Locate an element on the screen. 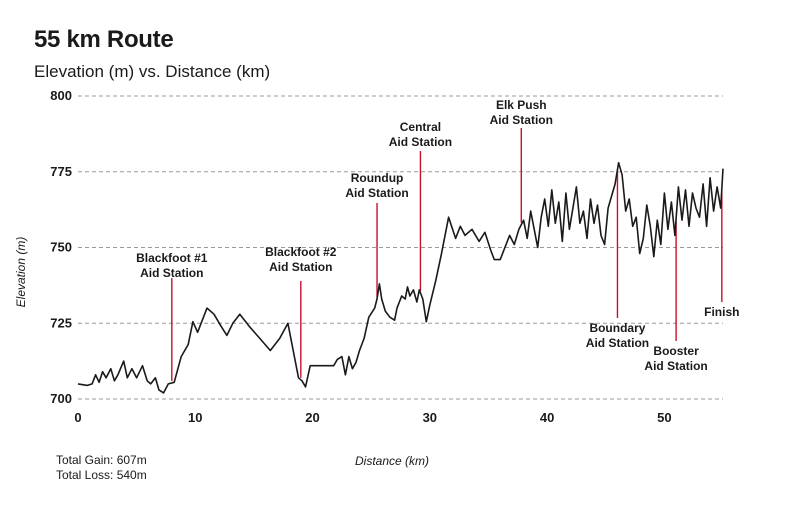 The image size is (801, 514). y-tick-label: 800 is located at coordinates (61, 95).